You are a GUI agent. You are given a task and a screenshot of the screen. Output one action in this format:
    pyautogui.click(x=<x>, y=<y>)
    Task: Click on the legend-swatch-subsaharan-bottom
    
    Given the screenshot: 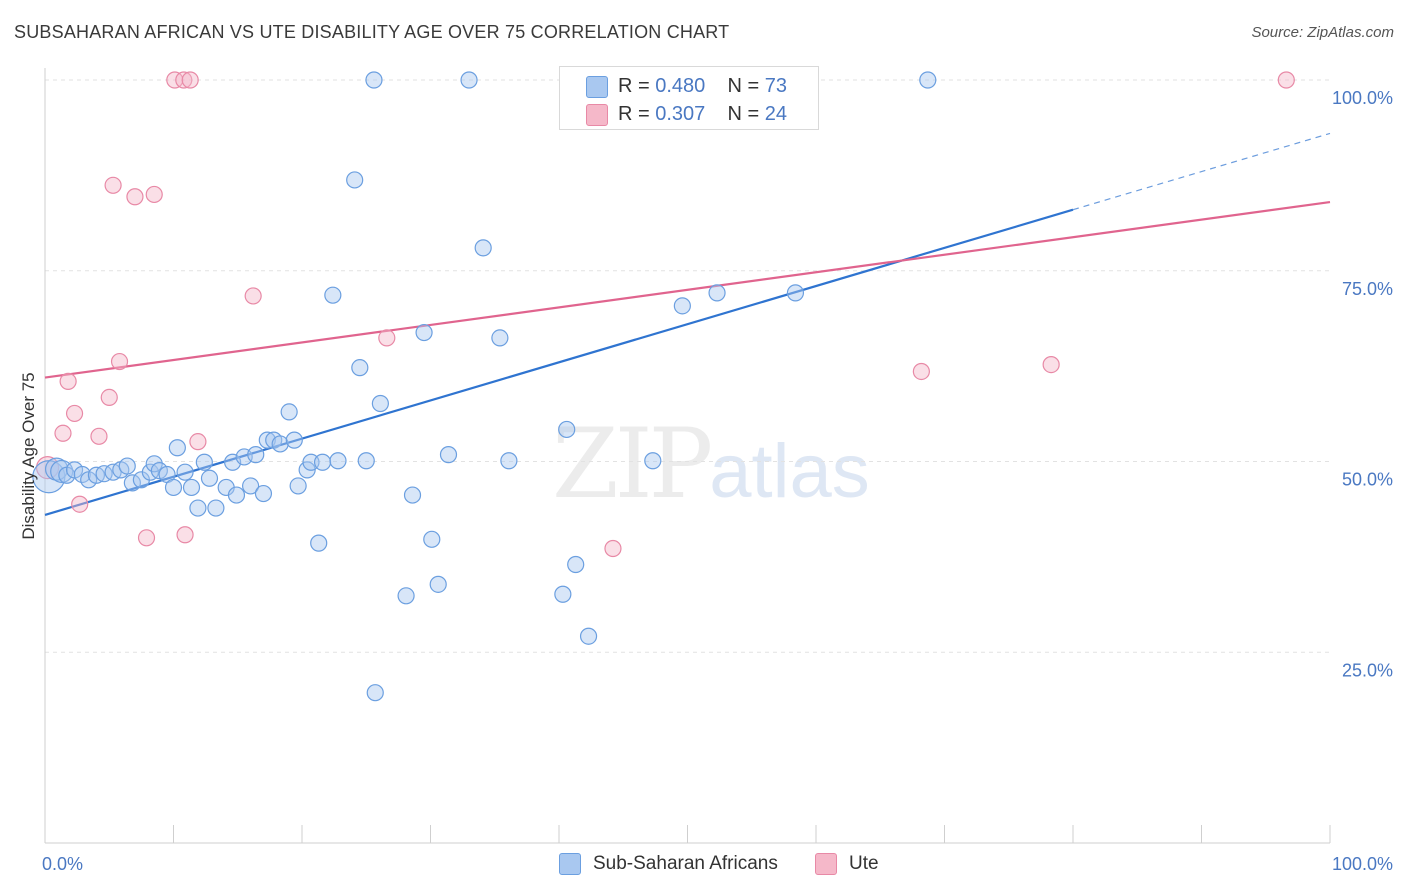 What is the action you would take?
    pyautogui.click(x=570, y=864)
    